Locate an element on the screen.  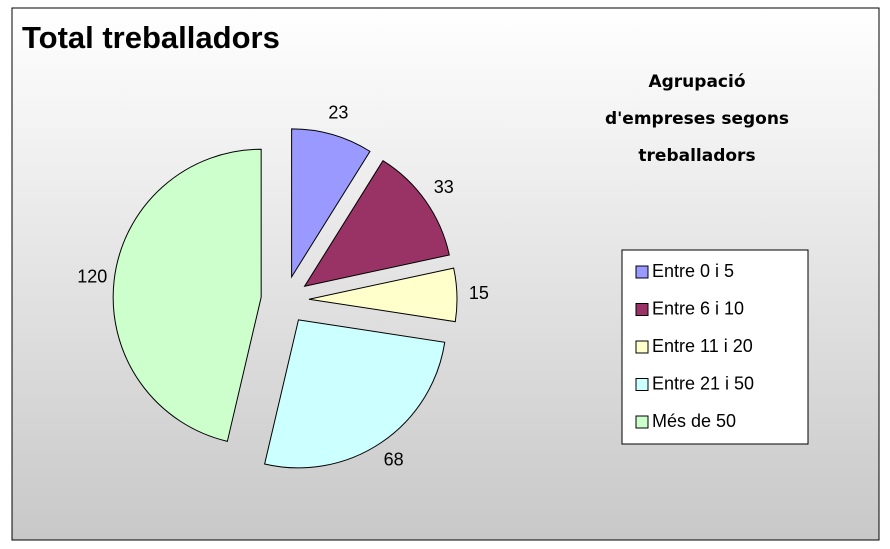
subtitle-line: d'empreses segons is located at coordinates (697, 119).